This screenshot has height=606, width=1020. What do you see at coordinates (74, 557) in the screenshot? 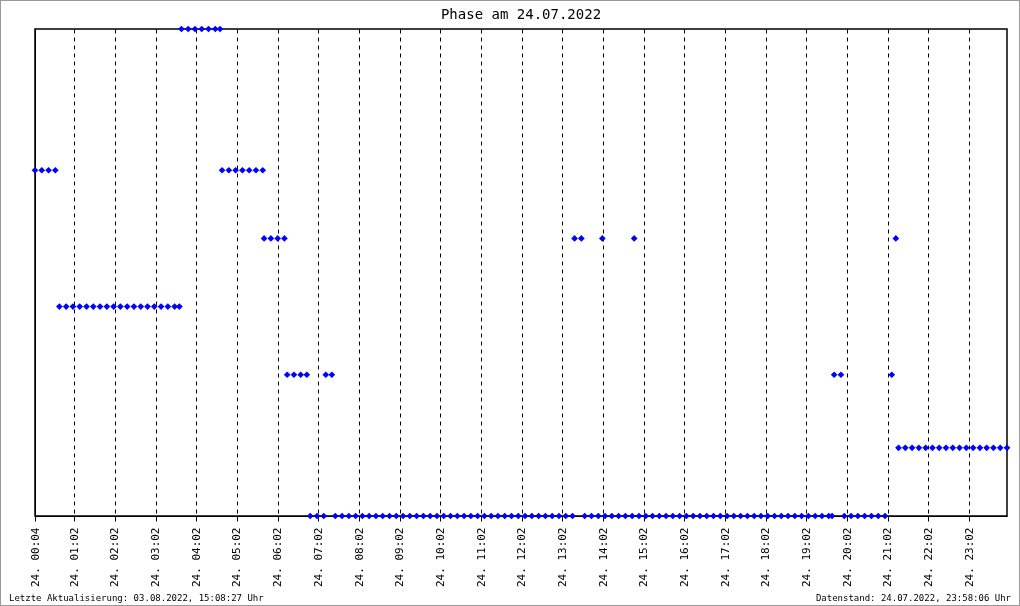
I see `x-tick-label: 24. 01:02` at bounding box center [74, 557].